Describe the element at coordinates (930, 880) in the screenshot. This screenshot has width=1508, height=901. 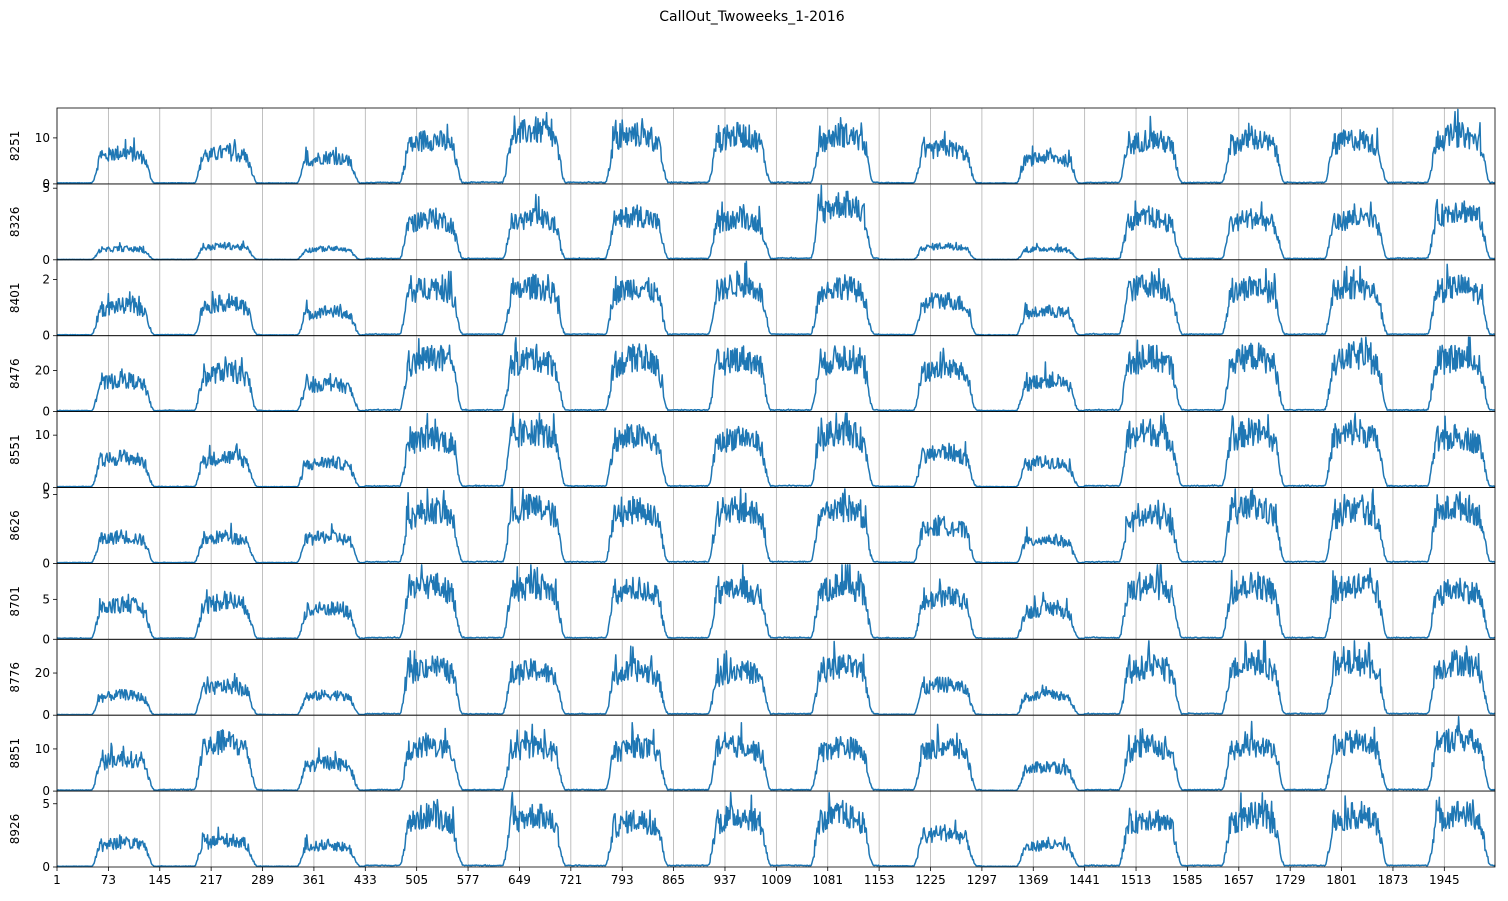
I see `x-tick-label-17: 1225` at that location.